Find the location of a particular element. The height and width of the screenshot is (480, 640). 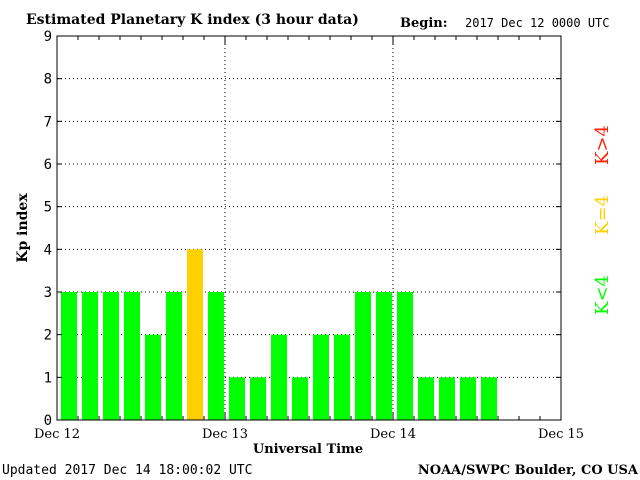

legend-item: K=4 is located at coordinates (602, 215).